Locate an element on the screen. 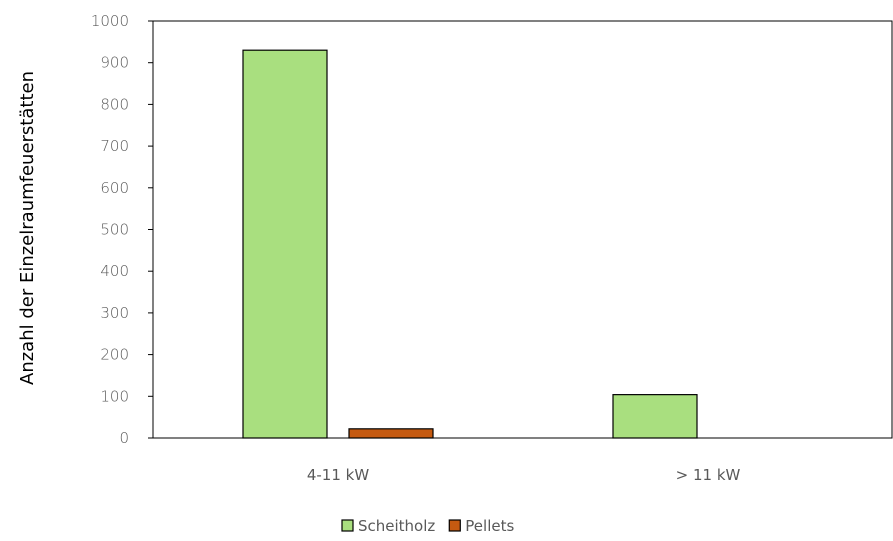 The height and width of the screenshot is (541, 893). y-tick-label: 800 is located at coordinates (114, 104).